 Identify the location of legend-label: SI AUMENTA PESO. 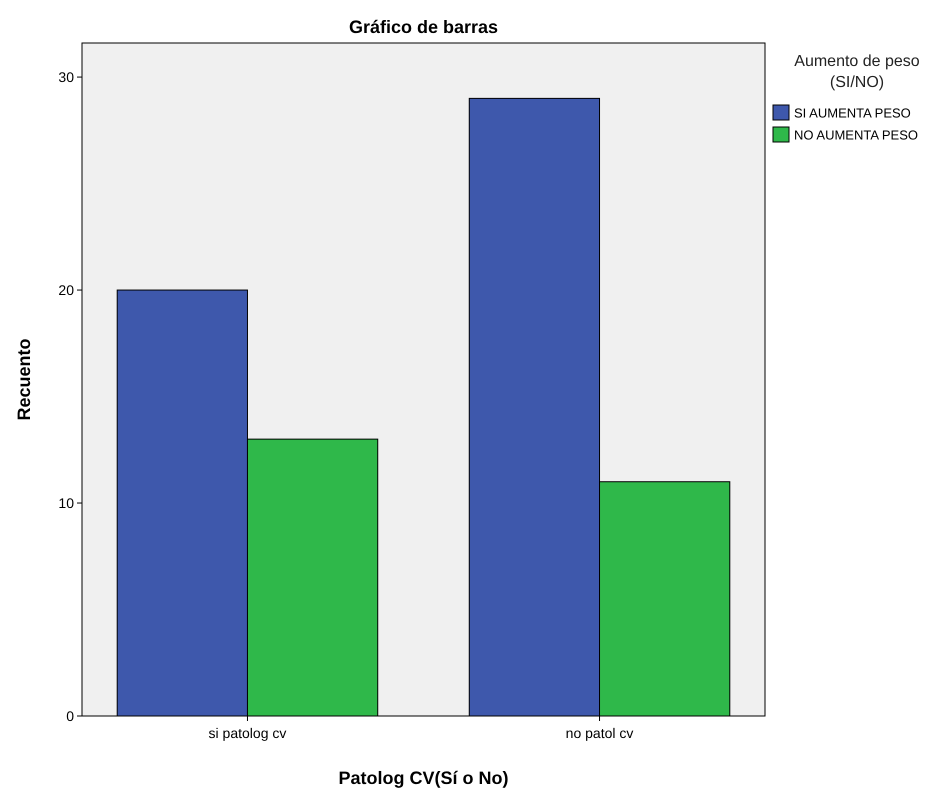
(852, 113).